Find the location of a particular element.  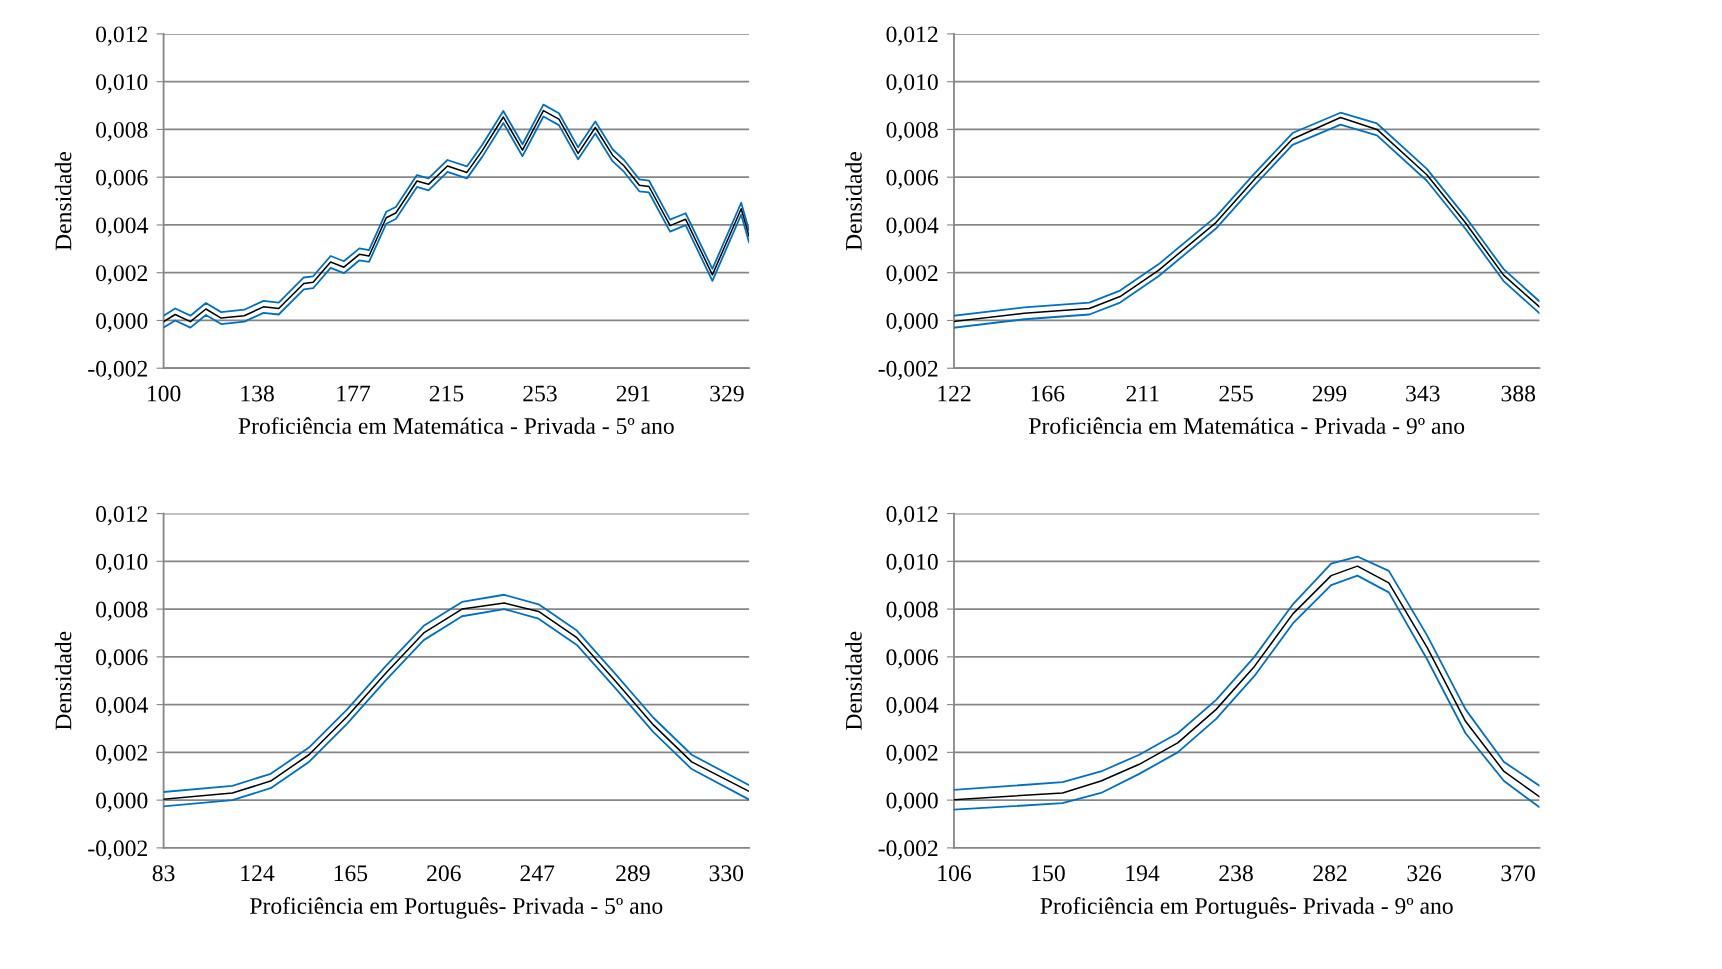

x-axis-title: Proficiência em Português- Privada - 9º ano is located at coordinates (1246, 908).